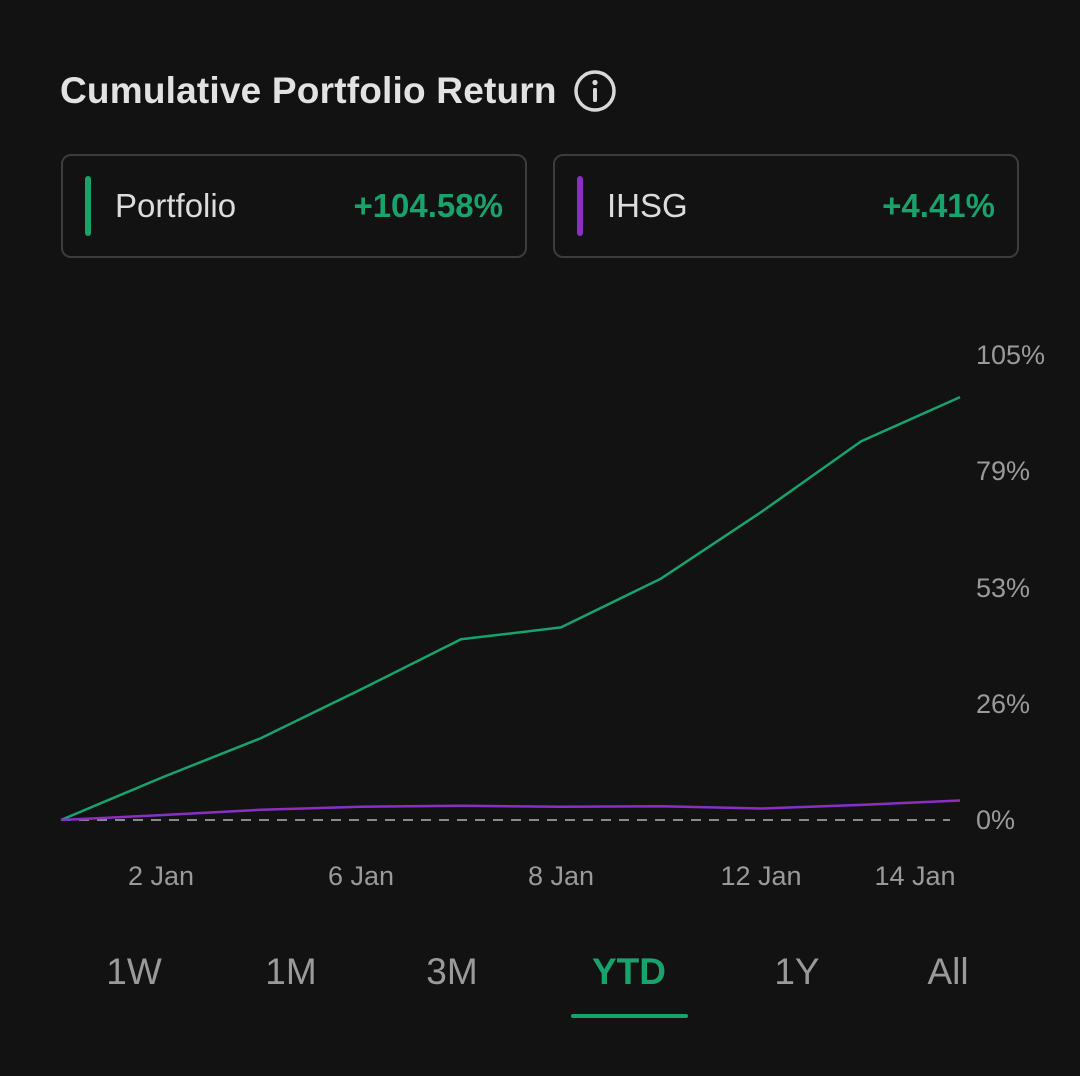 Image resolution: width=1080 pixels, height=1076 pixels. I want to click on x-tick-label: 2 Jan, so click(161, 876).